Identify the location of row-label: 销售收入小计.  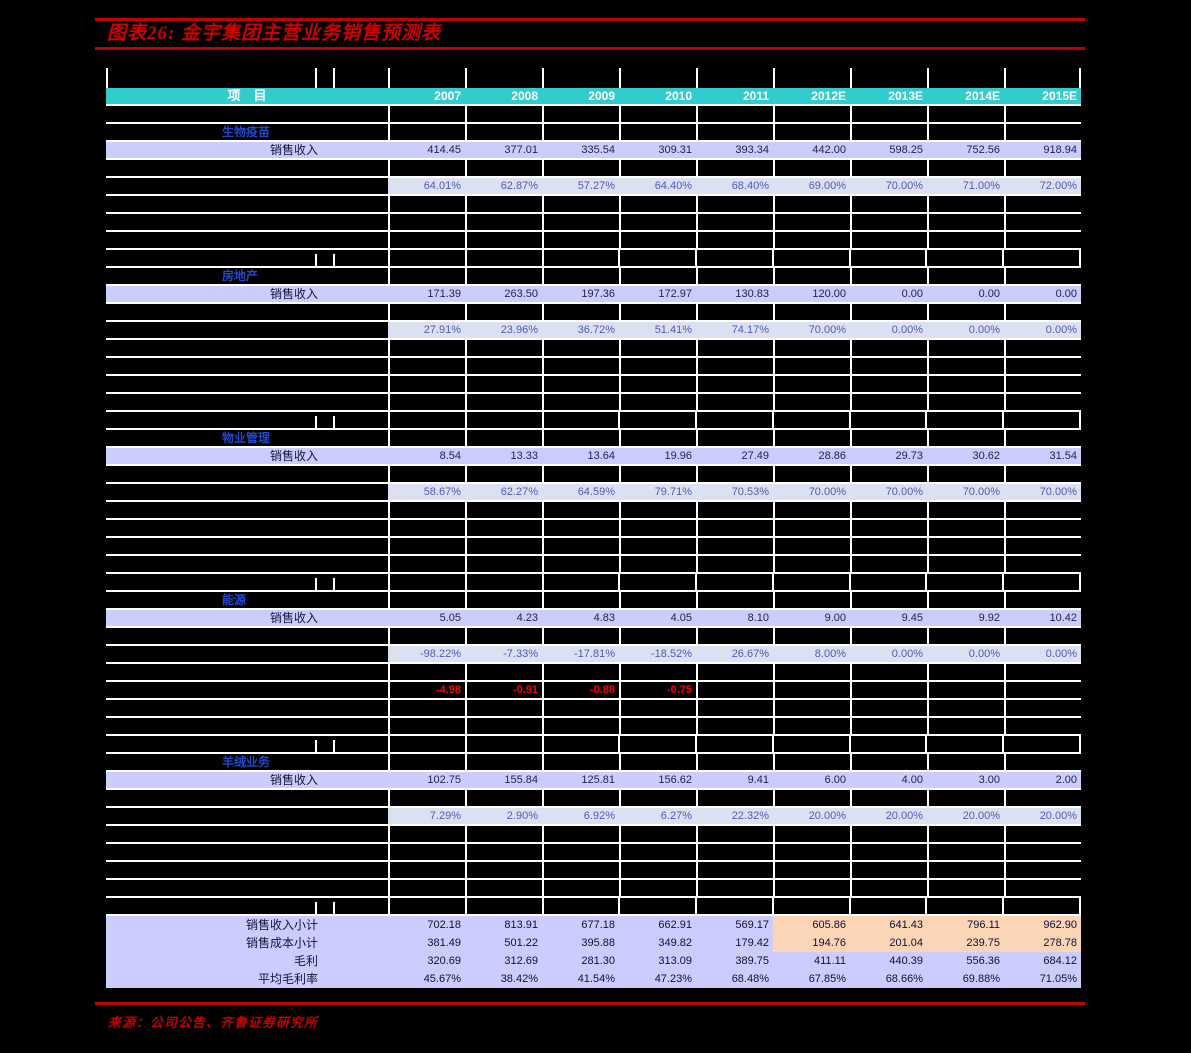
(281, 925).